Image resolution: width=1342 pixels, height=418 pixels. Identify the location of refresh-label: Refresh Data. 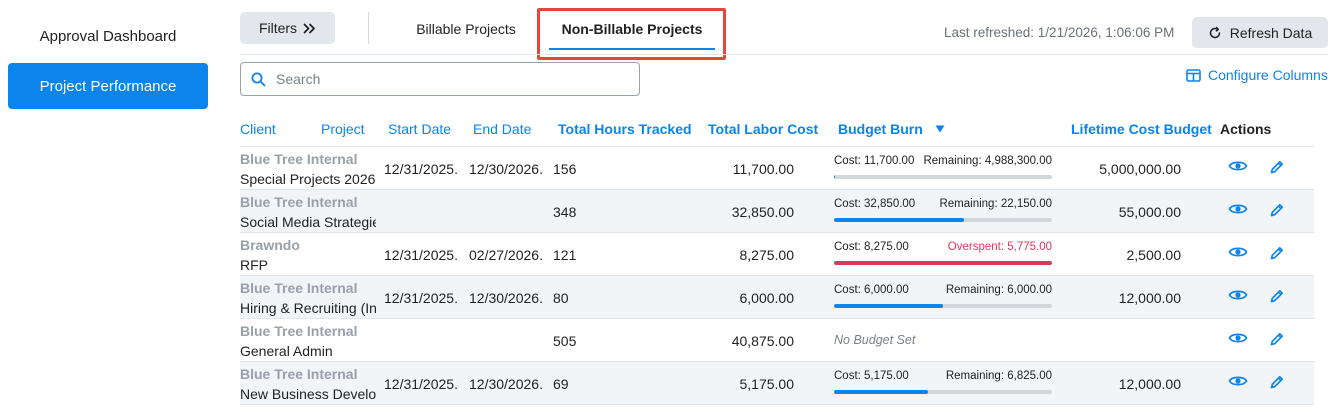
(1271, 32).